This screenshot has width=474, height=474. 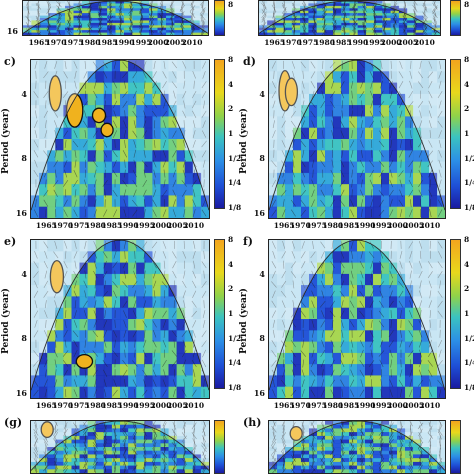 I want to click on x-tick-label: 1985, so click(x=107, y=42).